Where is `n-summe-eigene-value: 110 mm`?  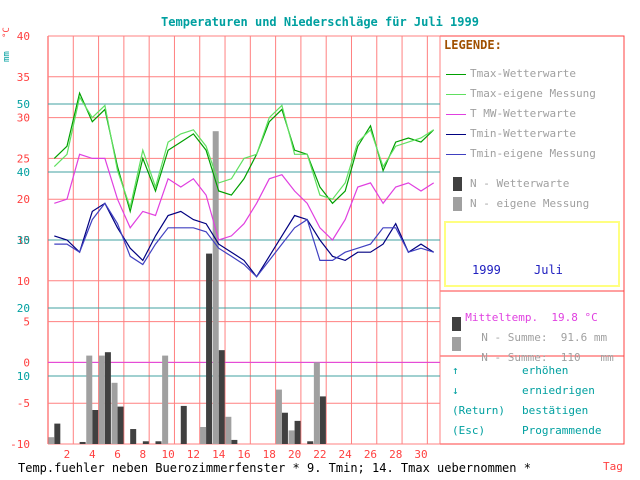
n-summe-eigene-value: 110 mm is located at coordinates (587, 357).